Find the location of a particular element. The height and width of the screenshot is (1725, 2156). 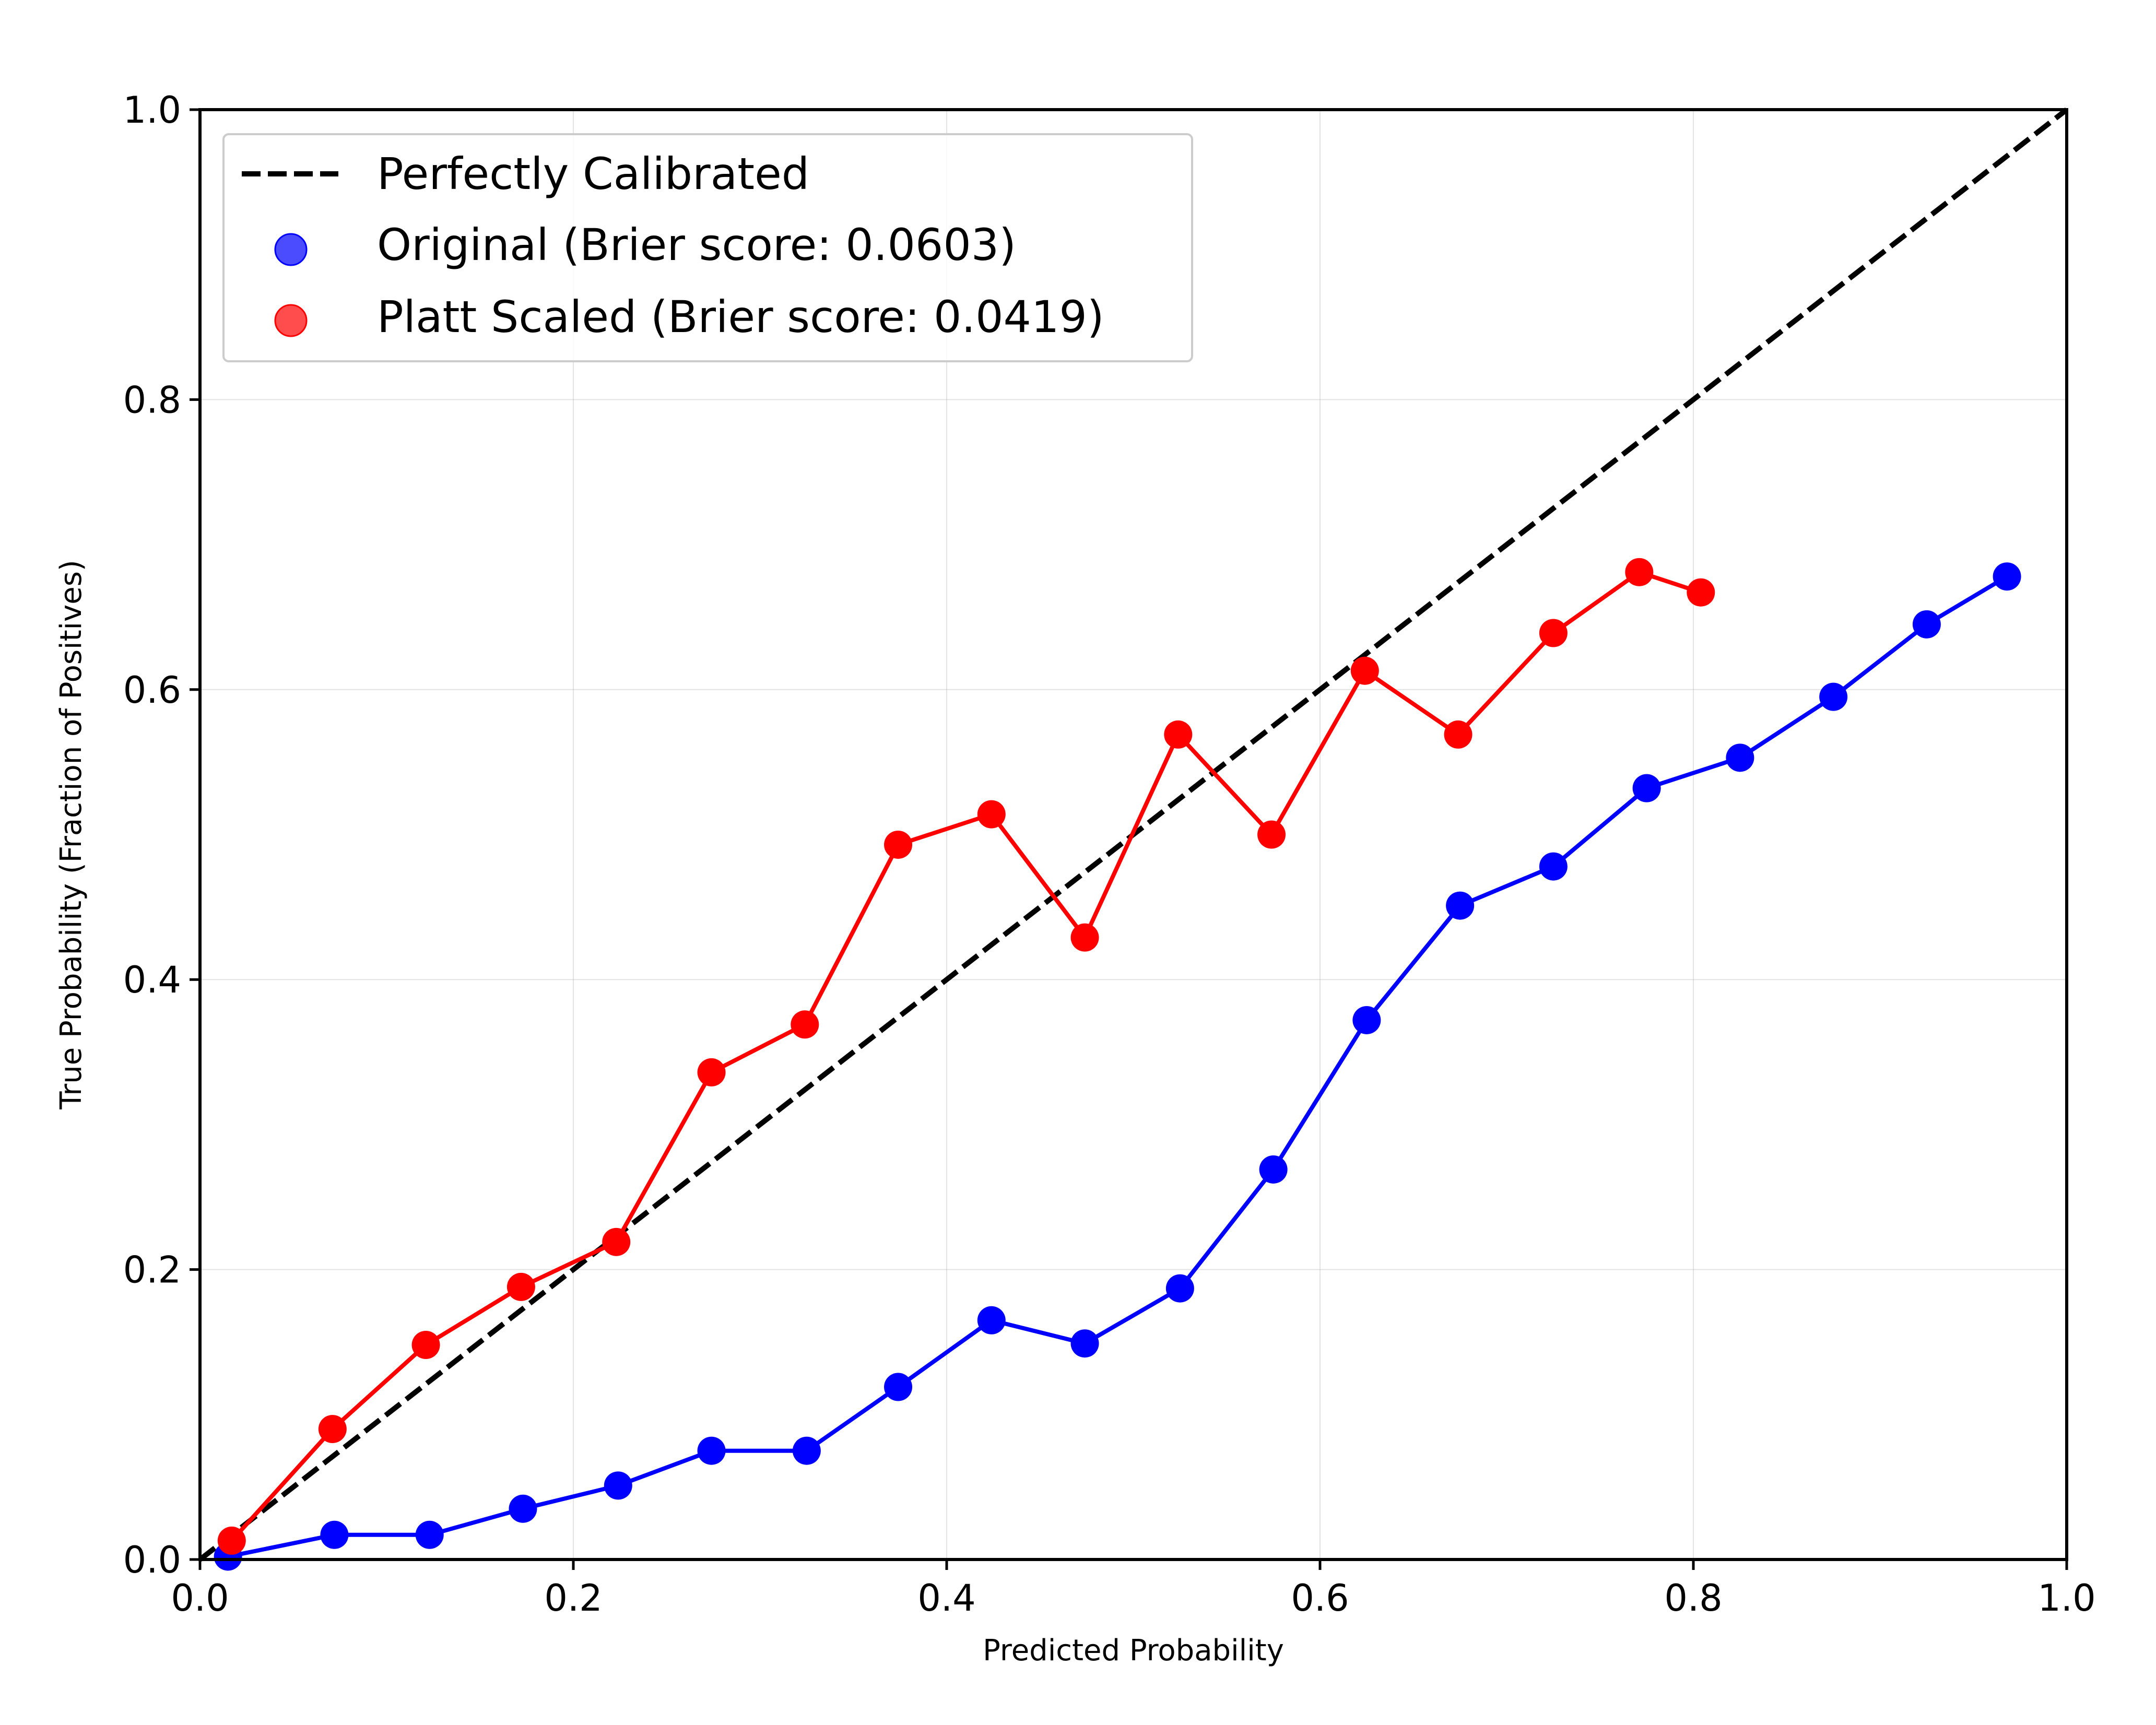

legend-label-perfectly-calibrated: Perfectly Calibrated is located at coordinates (593, 174).